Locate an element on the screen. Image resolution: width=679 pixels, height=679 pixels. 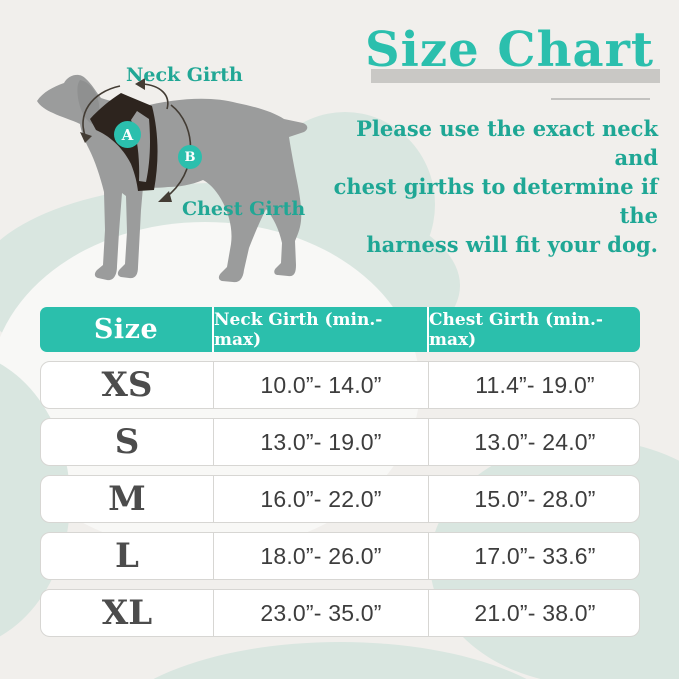
size-cell: XS is located at coordinates (127, 385).